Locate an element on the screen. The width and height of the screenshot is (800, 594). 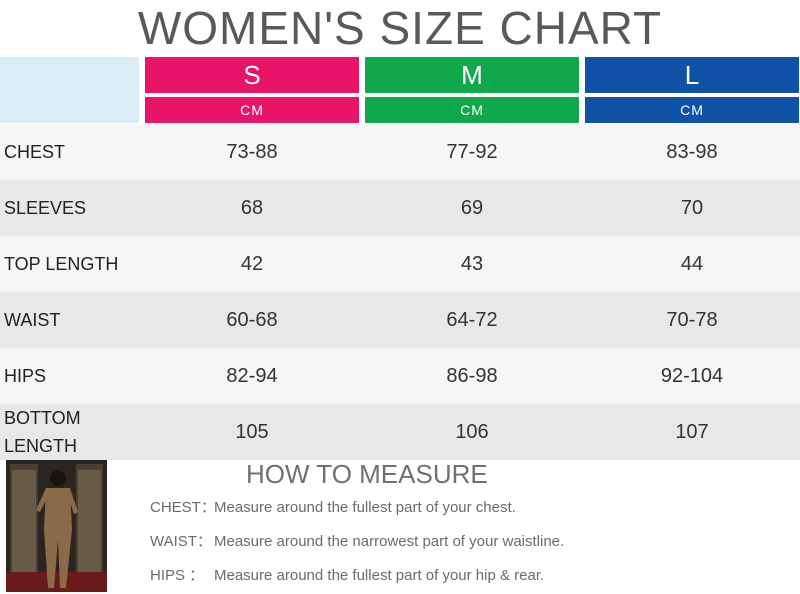
row-label: TOP LENGTH is located at coordinates (61, 264).